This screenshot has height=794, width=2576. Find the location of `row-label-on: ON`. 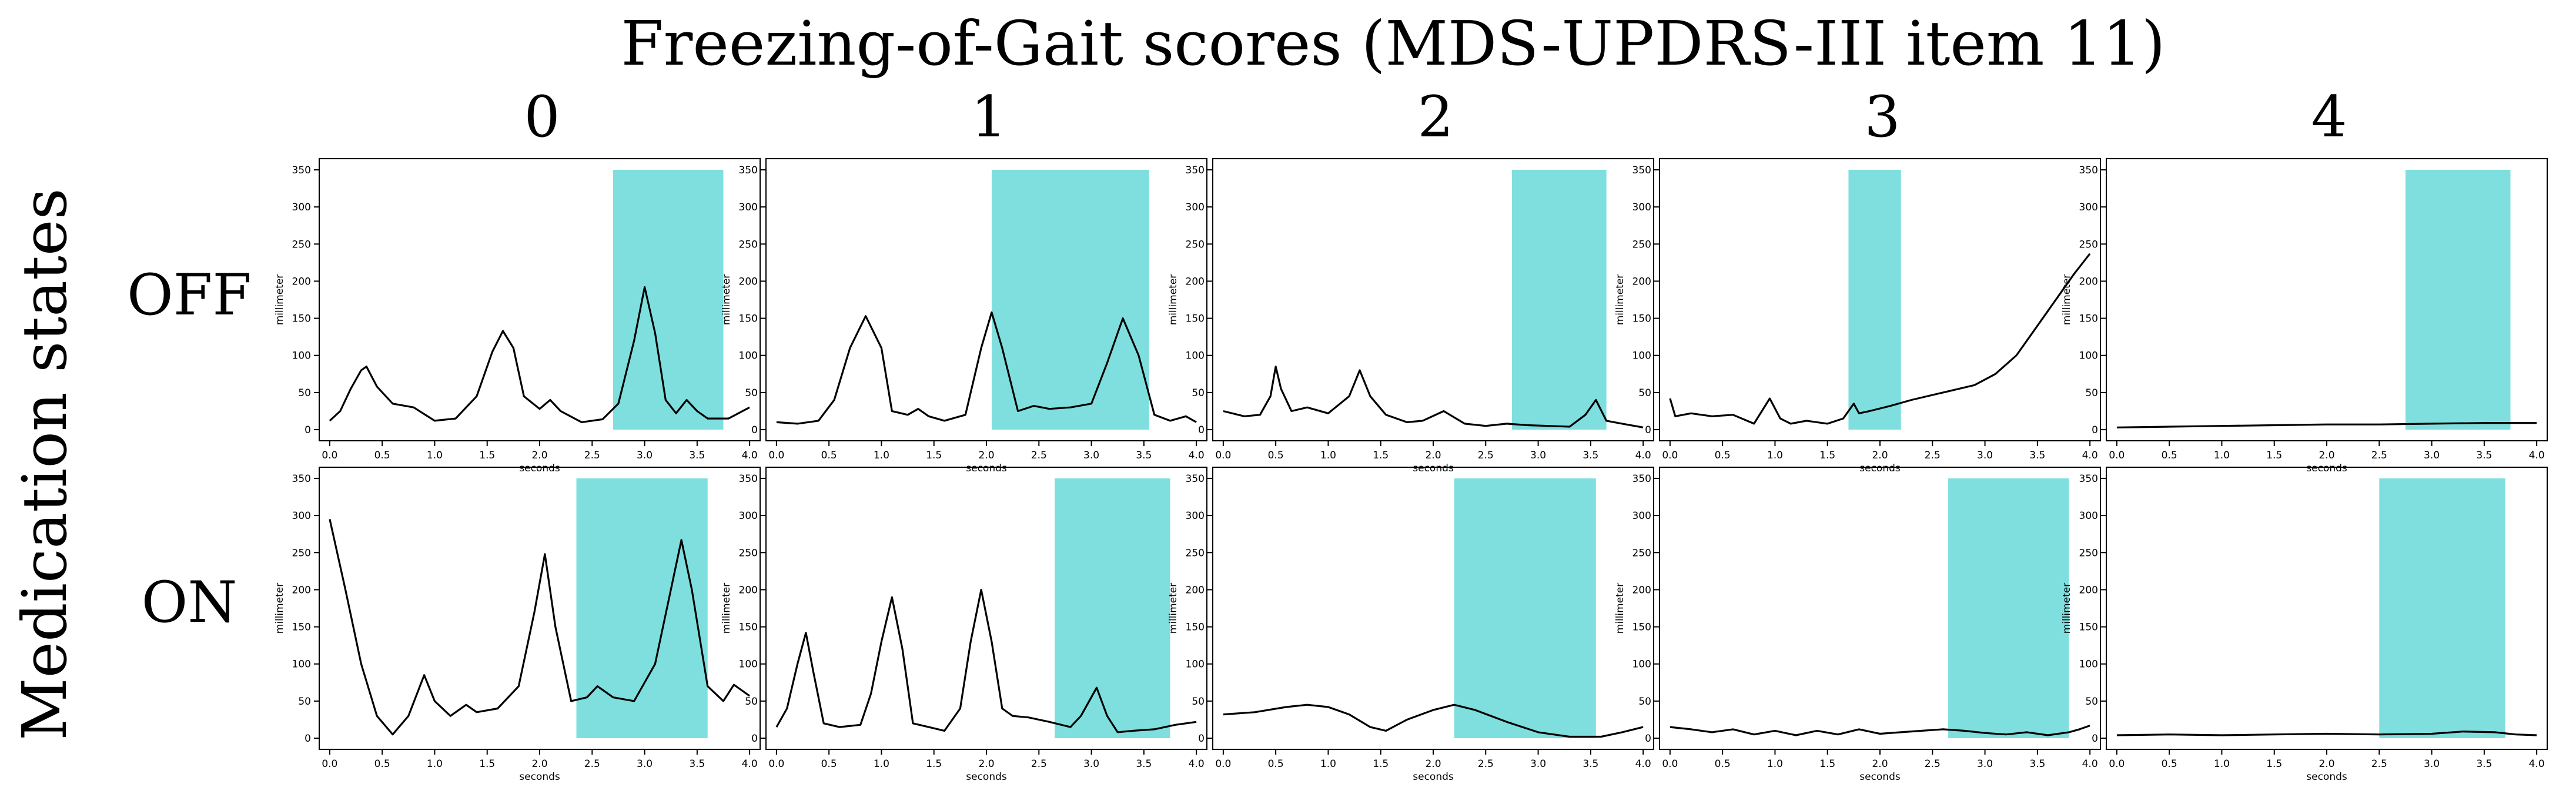

row-label-on: ON is located at coordinates (189, 602).